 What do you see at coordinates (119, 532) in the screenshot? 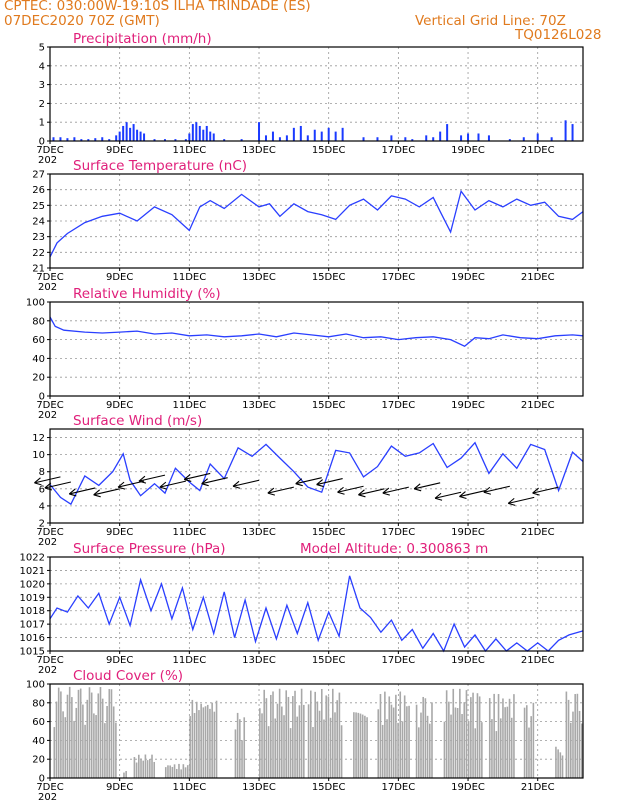
I see `x-tick-label: 9DEC` at bounding box center [119, 532].